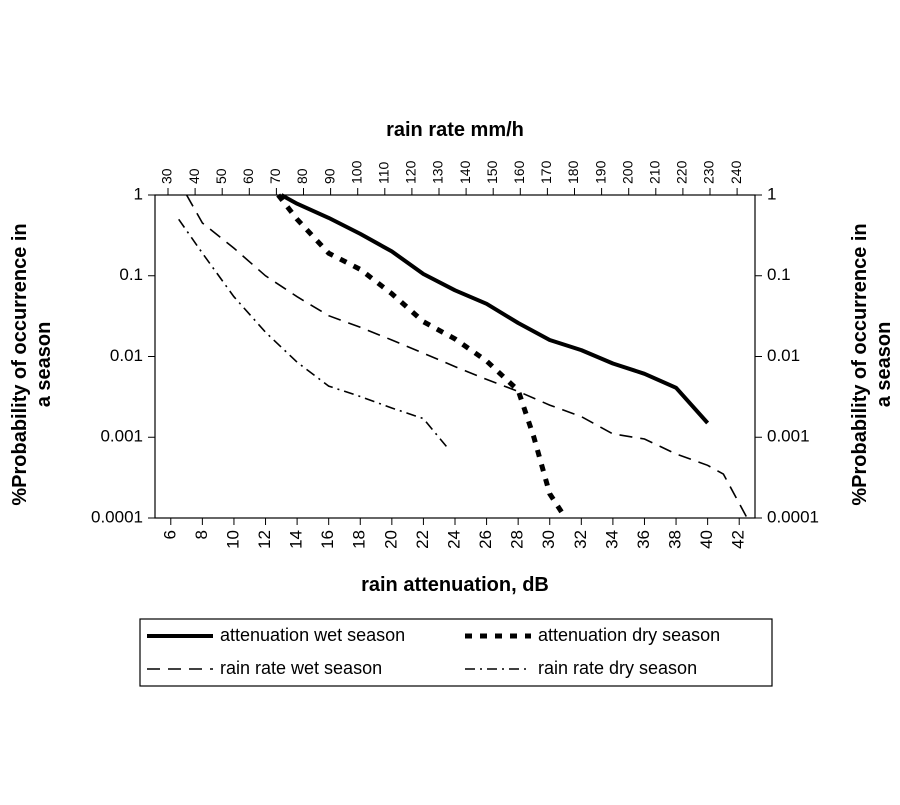 The image size is (900, 805). What do you see at coordinates (312, 635) in the screenshot?
I see `legend-label: attenuation wet season` at bounding box center [312, 635].